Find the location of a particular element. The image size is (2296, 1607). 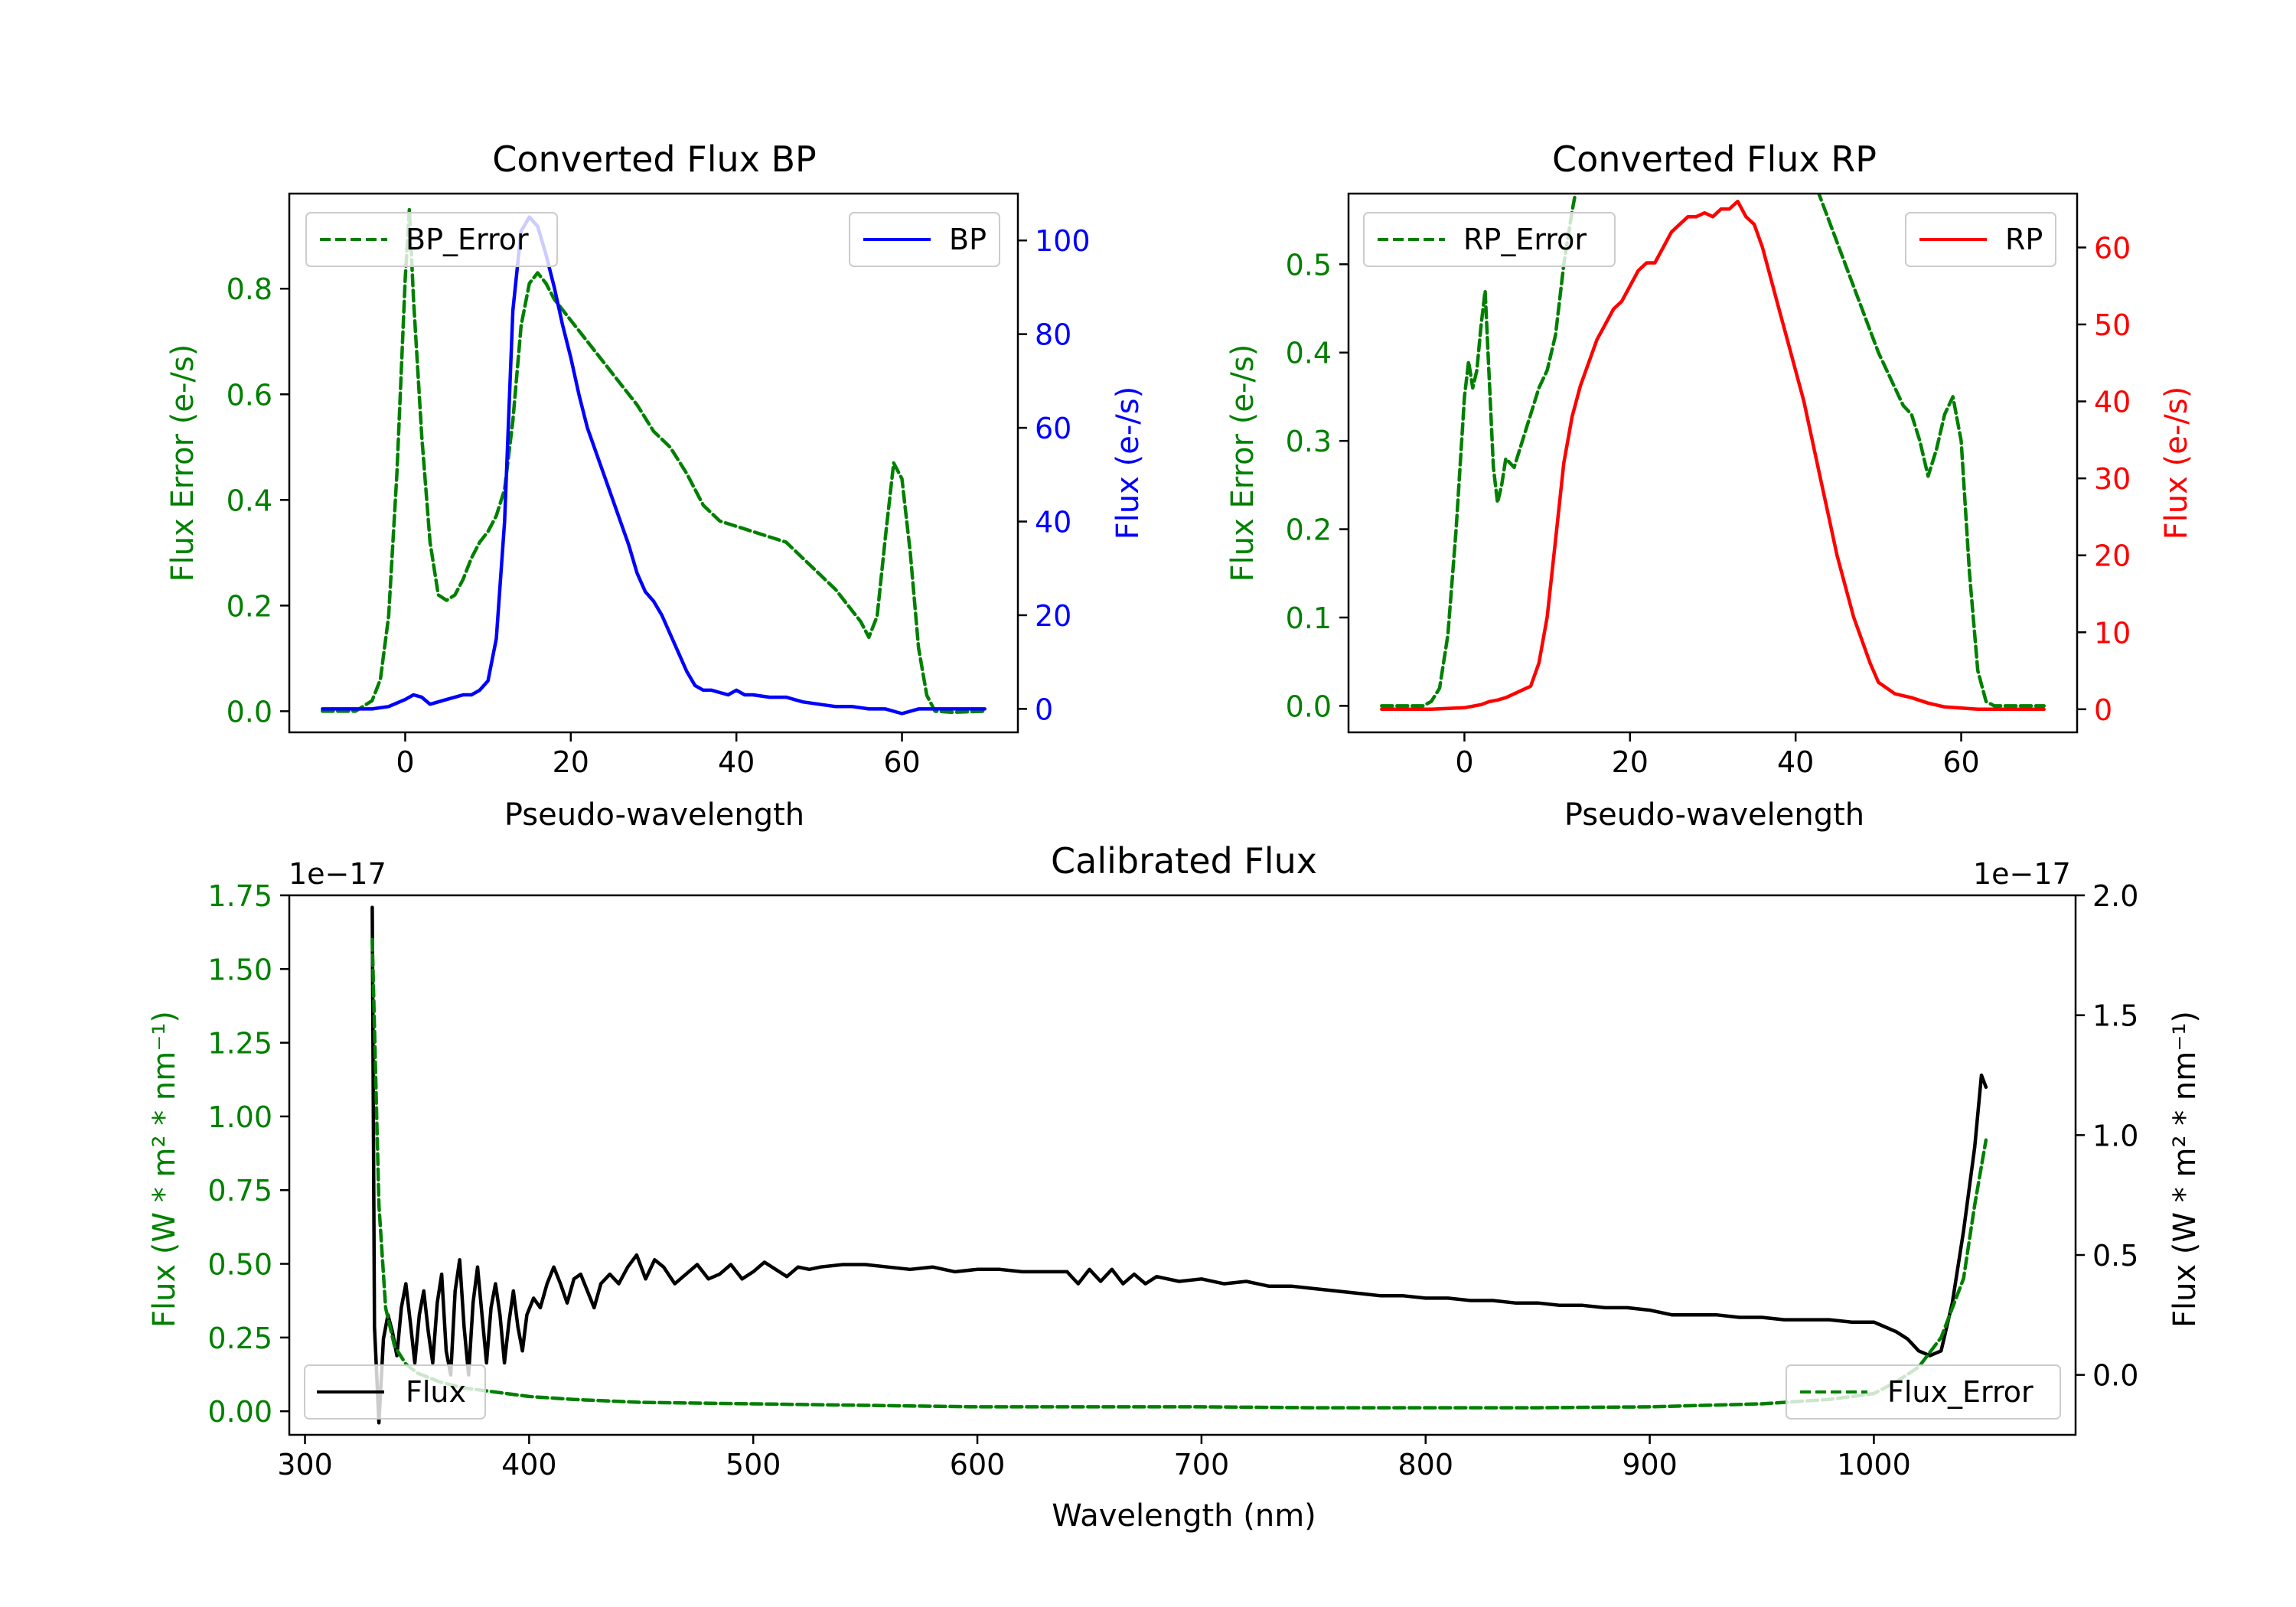

x-axis-label: Wavelength (nm) is located at coordinates (1184, 1516).